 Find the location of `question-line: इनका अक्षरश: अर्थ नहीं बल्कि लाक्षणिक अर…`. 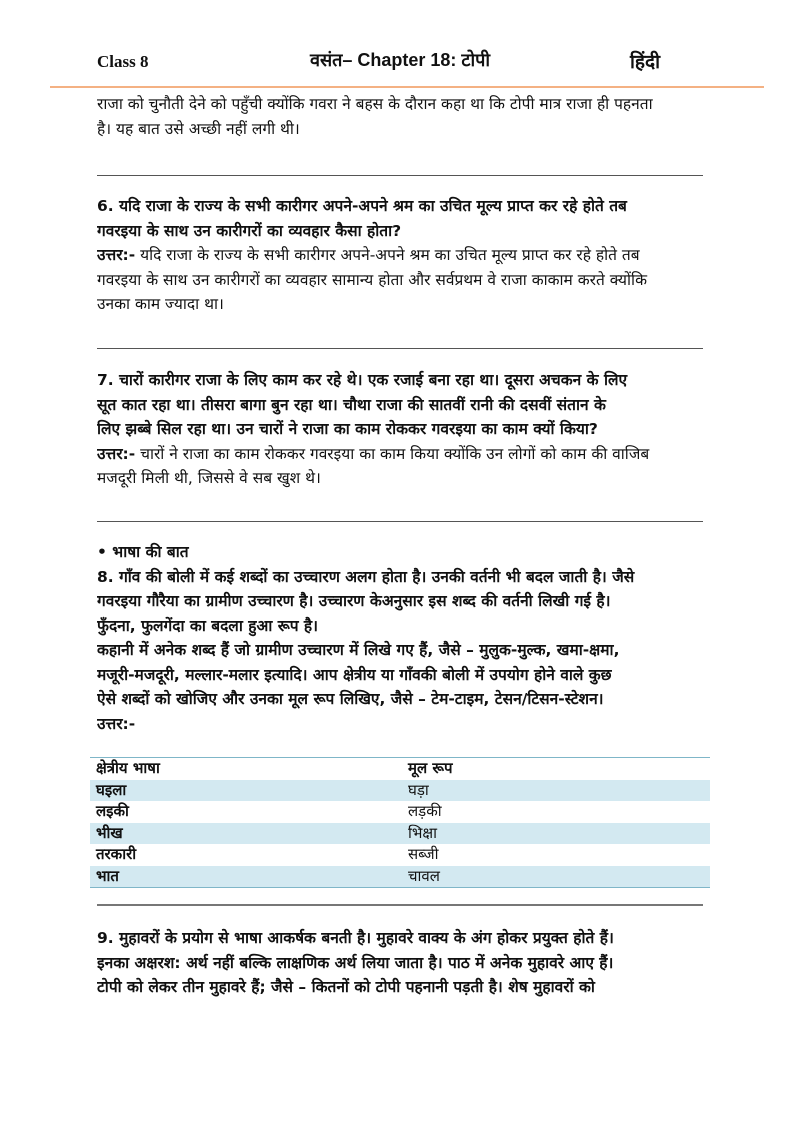

question-line: इनका अक्षरश: अर्थ नहीं बल्कि लाक्षणिक अर… is located at coordinates (355, 962).